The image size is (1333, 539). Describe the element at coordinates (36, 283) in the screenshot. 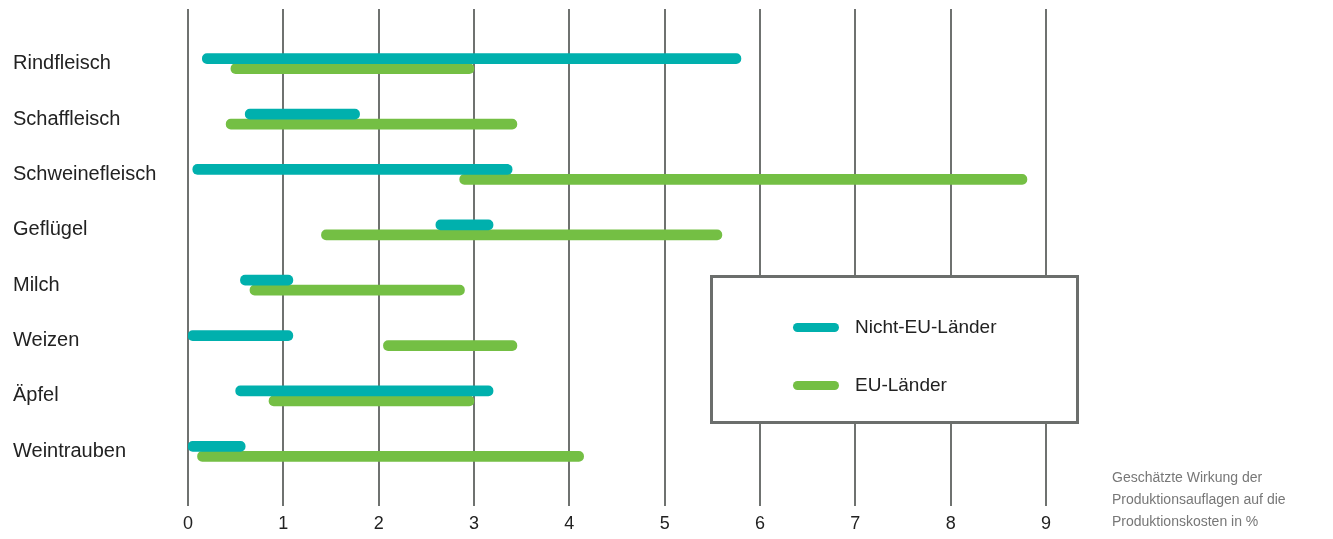

I see `y-tick-label: Milch` at that location.